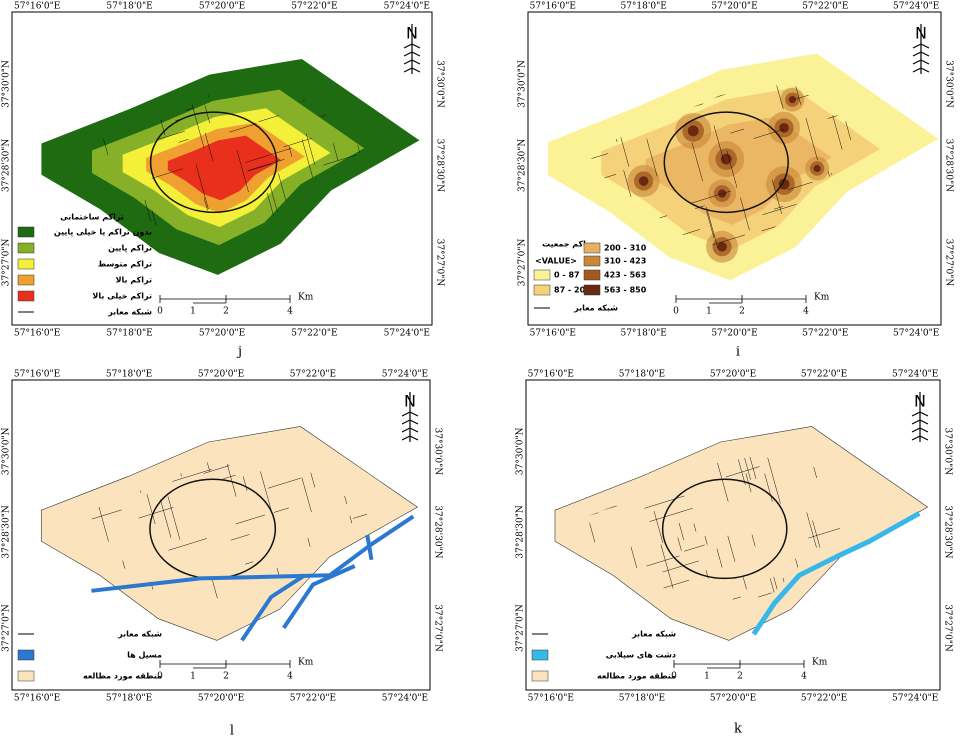 This screenshot has height=743, width=962. What do you see at coordinates (636, 676) in the screenshot?
I see `legend-label: منطقه مورد مطالعه` at bounding box center [636, 676].